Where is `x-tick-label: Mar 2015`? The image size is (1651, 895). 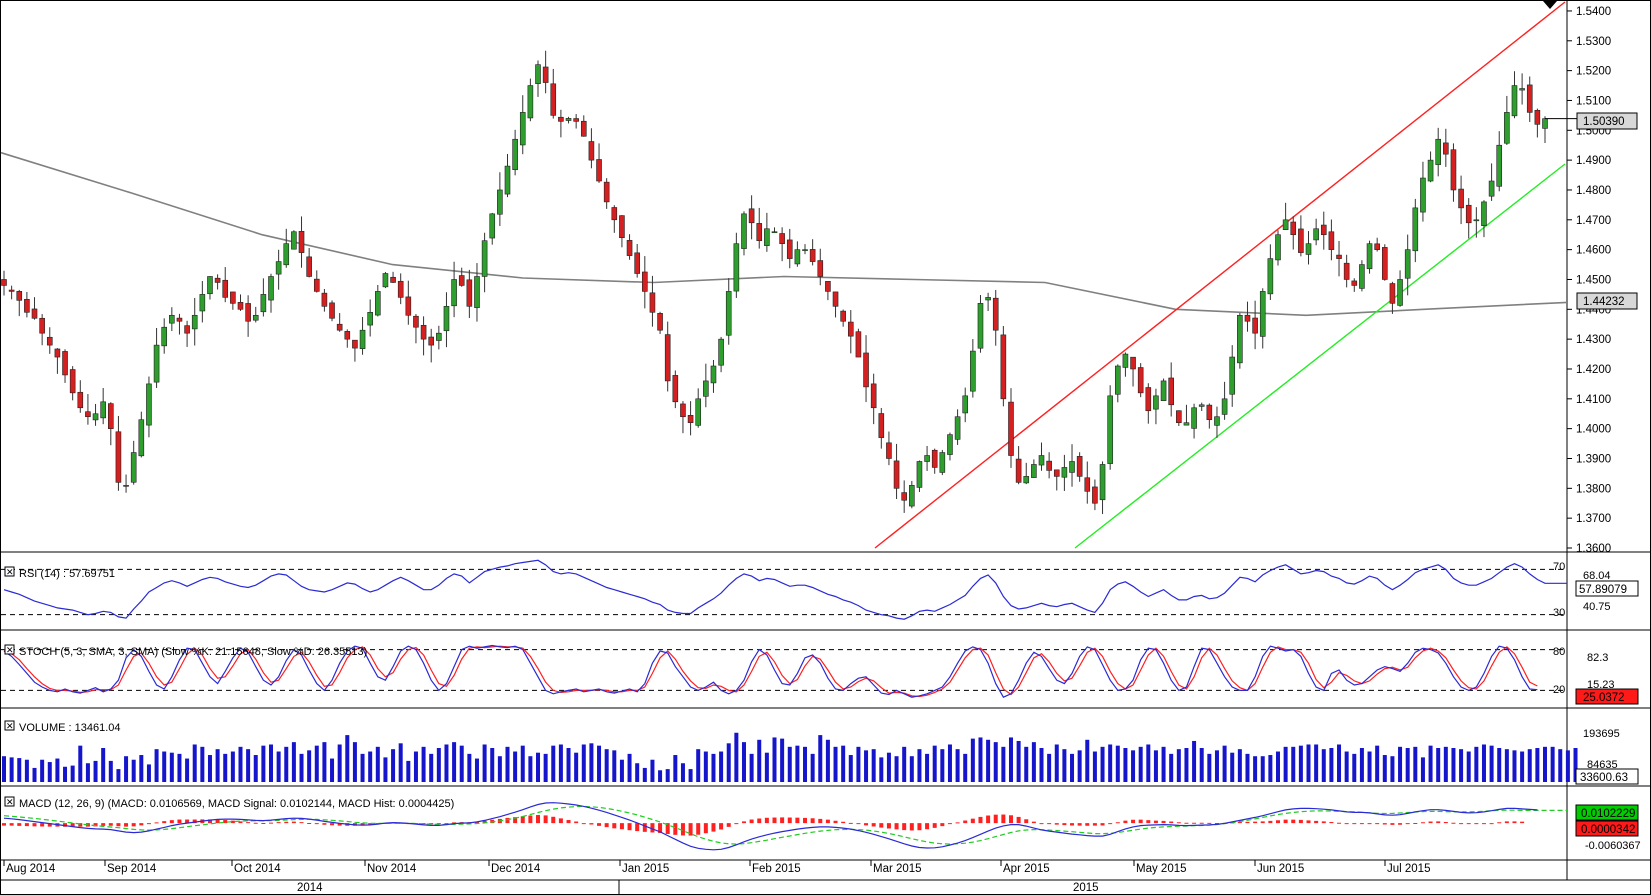 x-tick-label: Mar 2015 is located at coordinates (897, 869).